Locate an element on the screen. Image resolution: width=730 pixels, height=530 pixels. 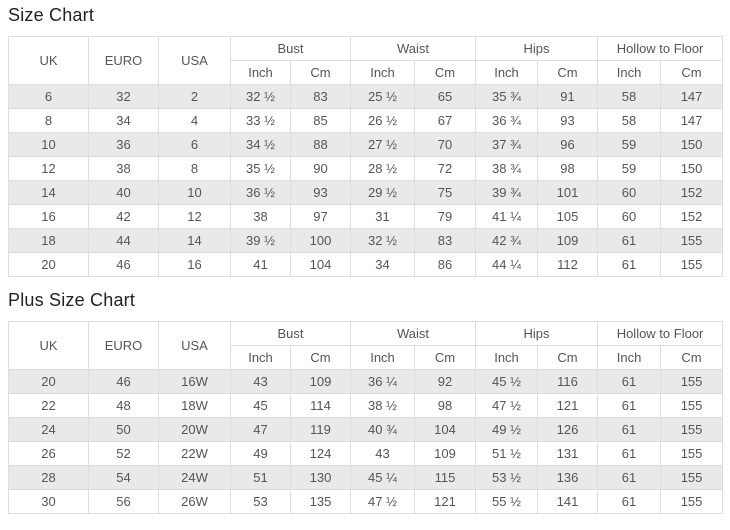
table-cell: 42 is located at coordinates (123, 216).